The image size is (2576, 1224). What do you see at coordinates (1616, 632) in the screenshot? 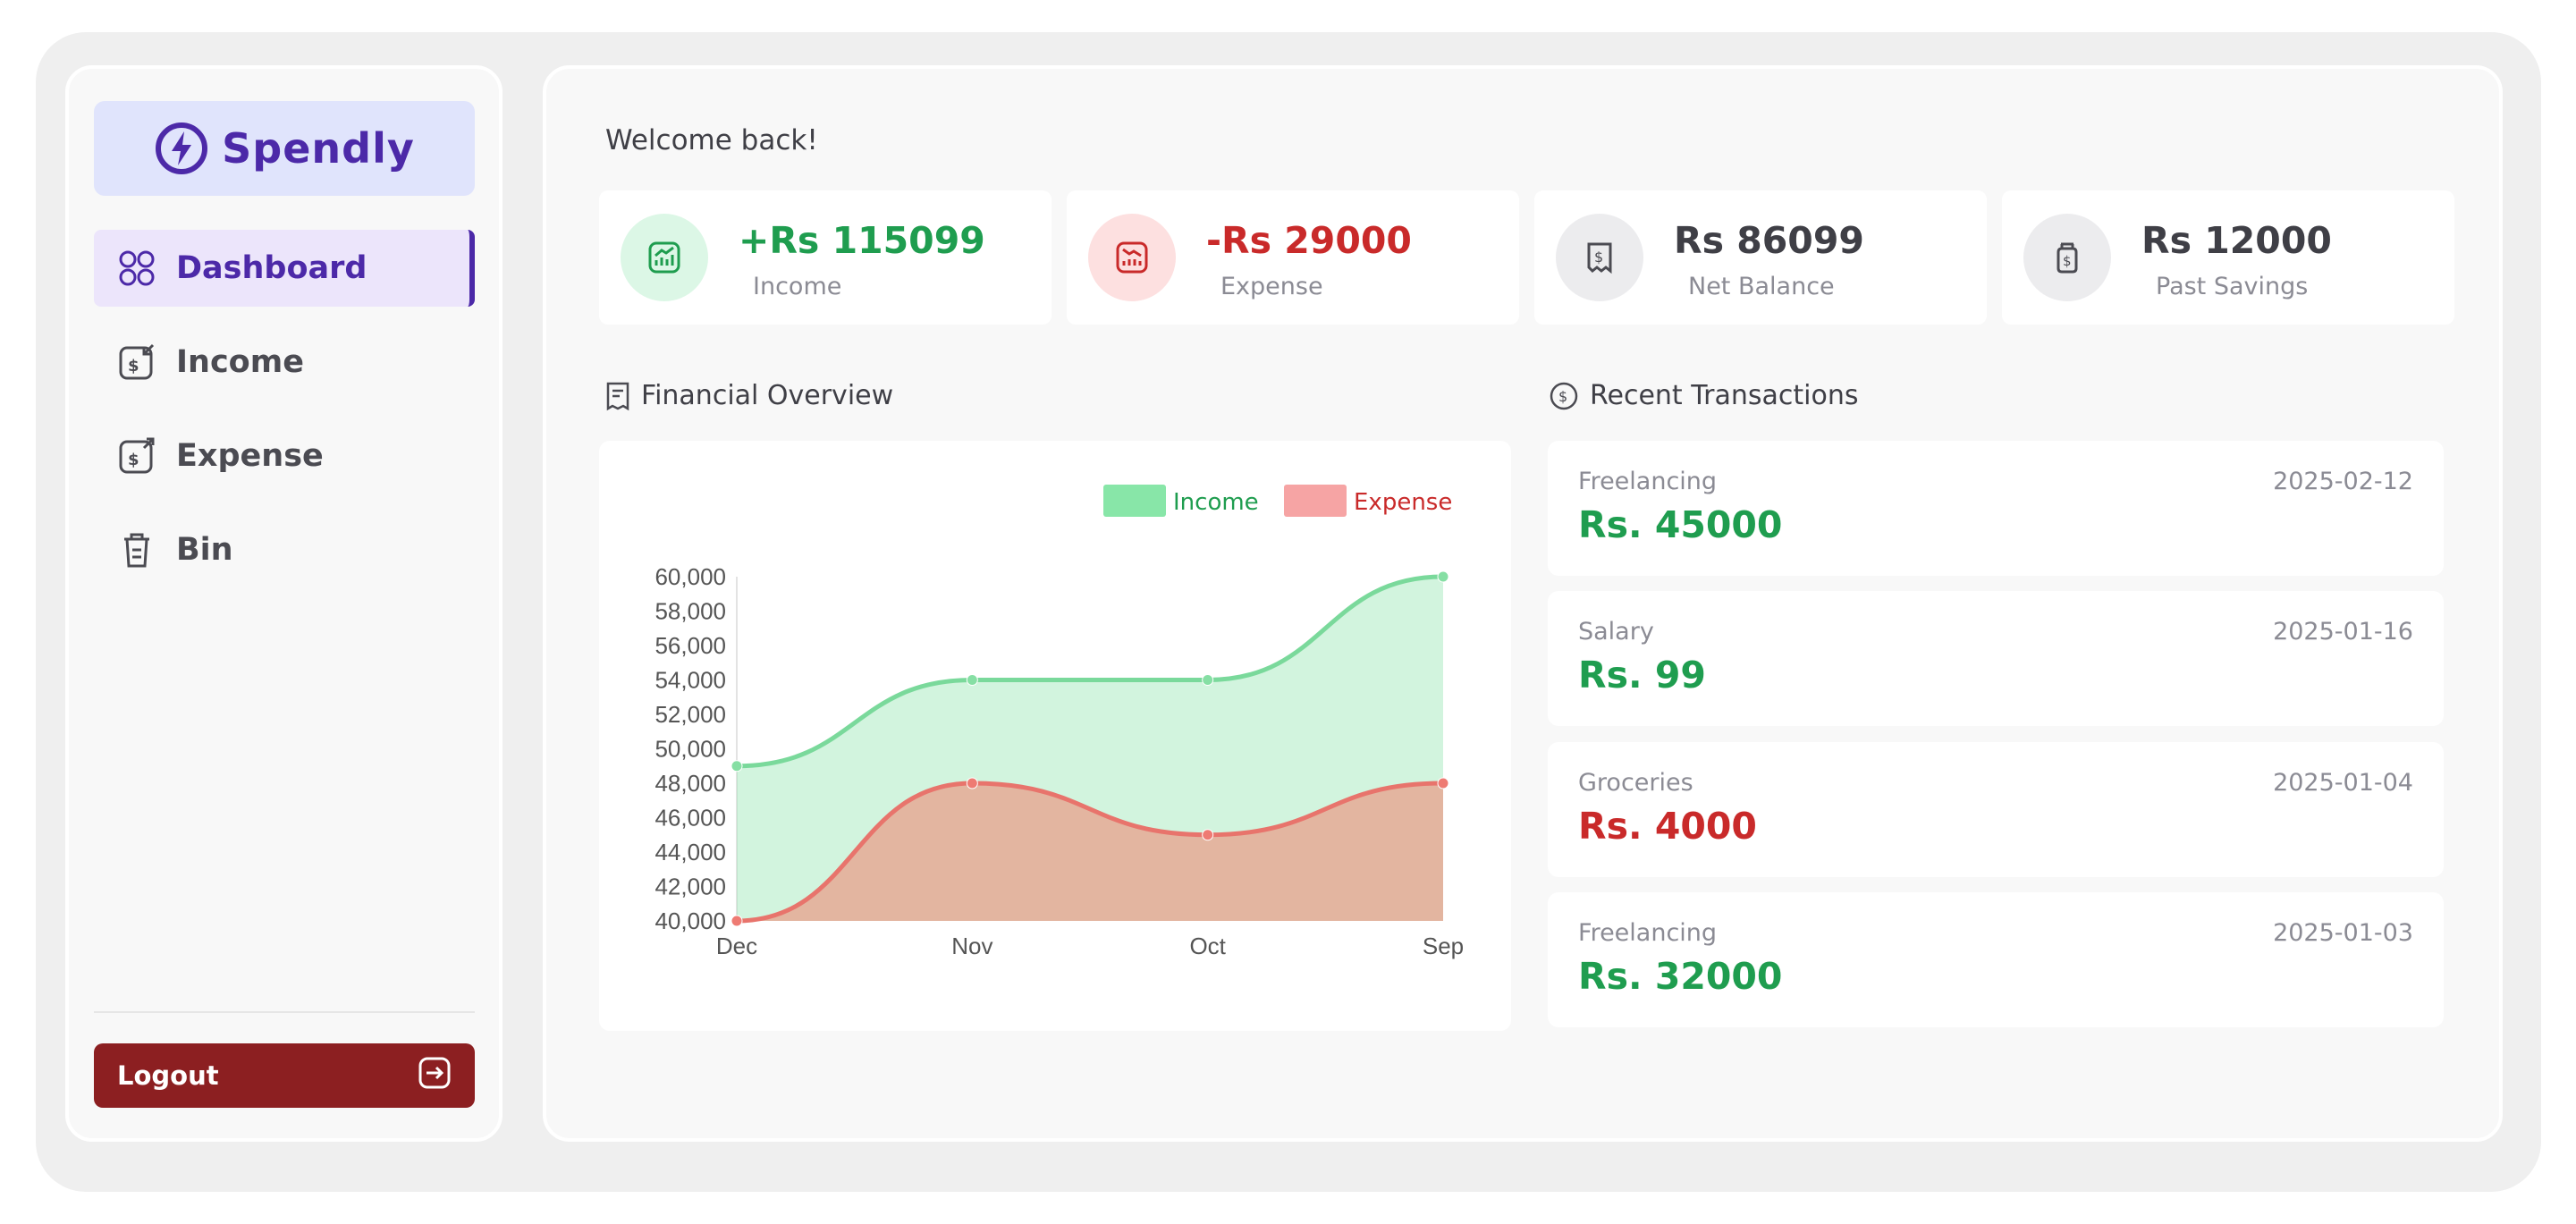
I see `transaction-category: Salary` at bounding box center [1616, 632].